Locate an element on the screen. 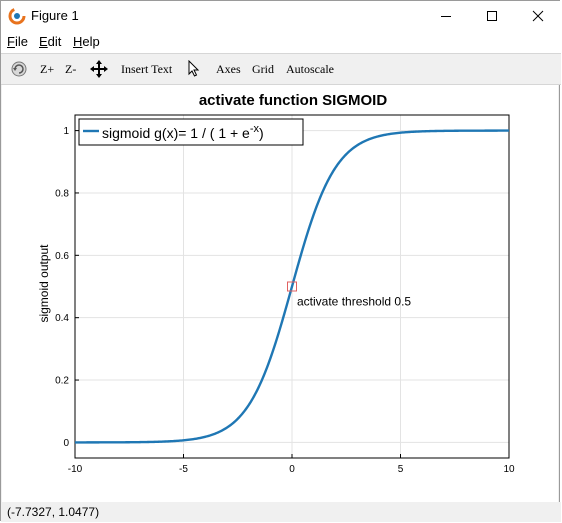 The image size is (562, 523). minimize-icon is located at coordinates (446, 16).